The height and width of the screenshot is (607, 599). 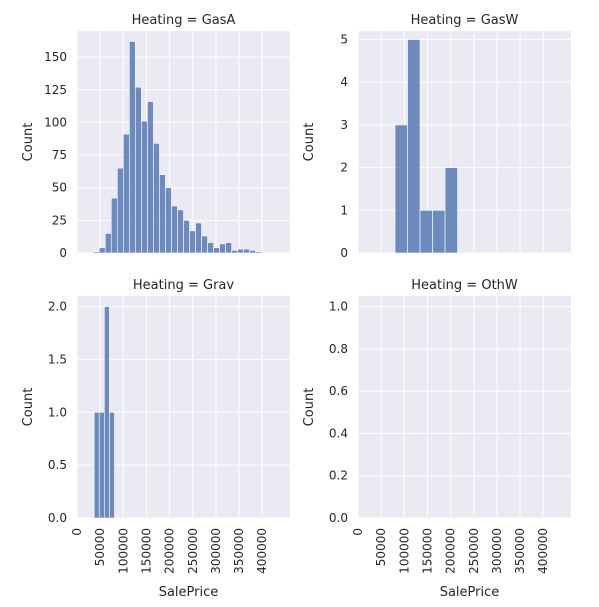 What do you see at coordinates (59, 155) in the screenshot?
I see `y-tick-label: 75` at bounding box center [59, 155].